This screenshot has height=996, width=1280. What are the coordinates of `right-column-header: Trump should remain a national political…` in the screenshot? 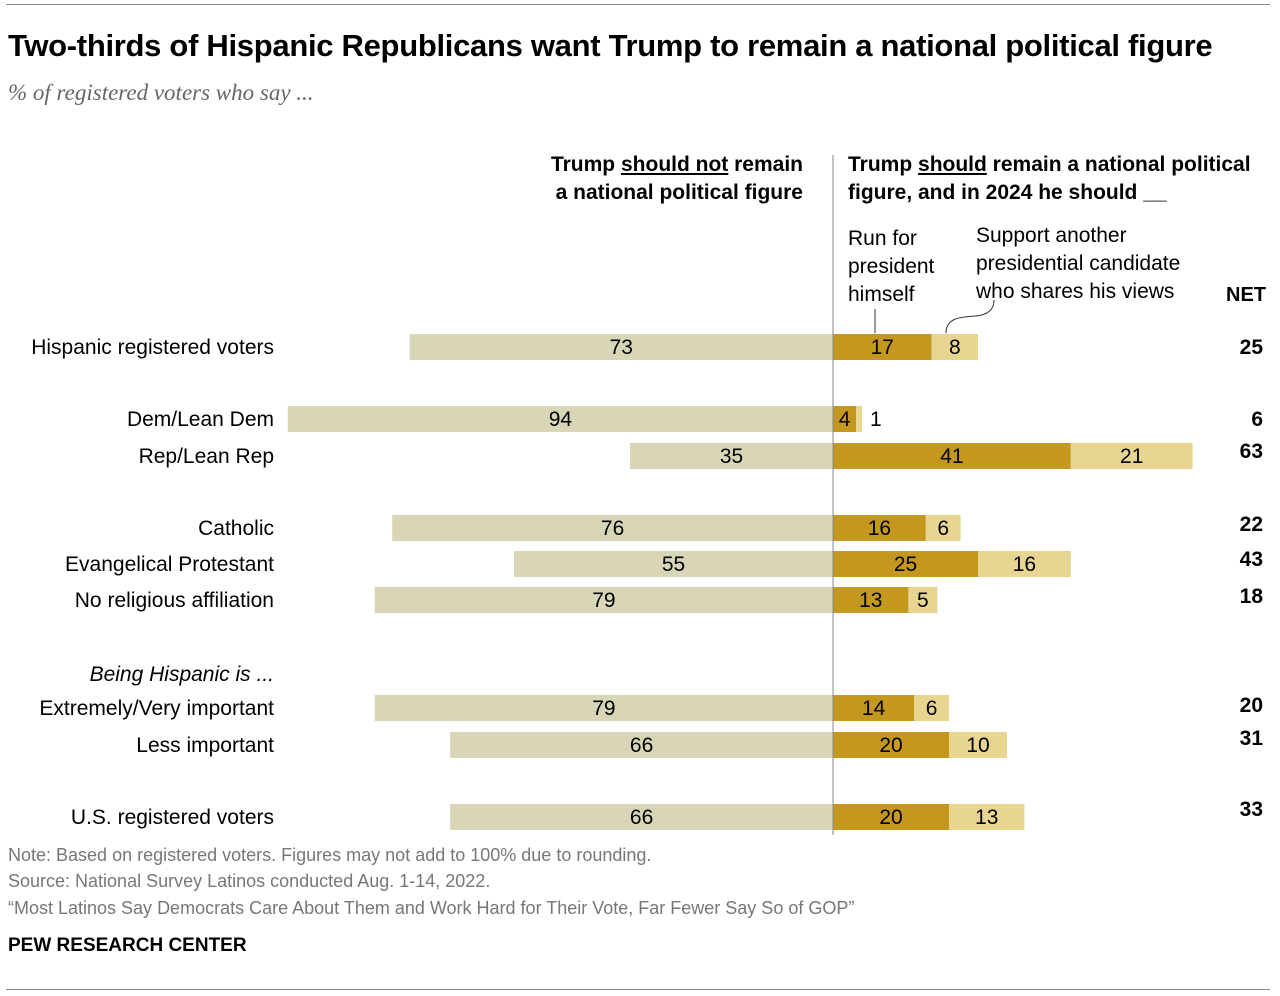 It's located at (1049, 178).